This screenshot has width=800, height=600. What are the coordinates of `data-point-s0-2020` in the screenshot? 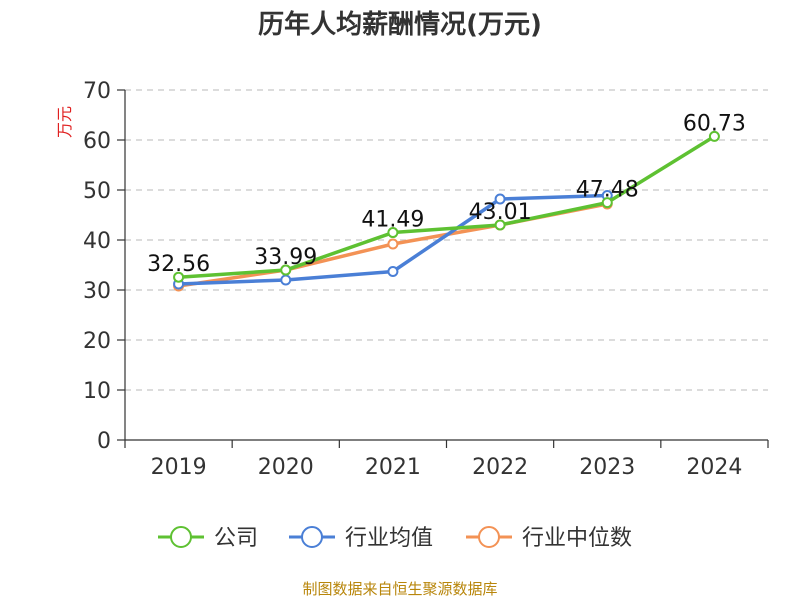 It's located at (286, 270).